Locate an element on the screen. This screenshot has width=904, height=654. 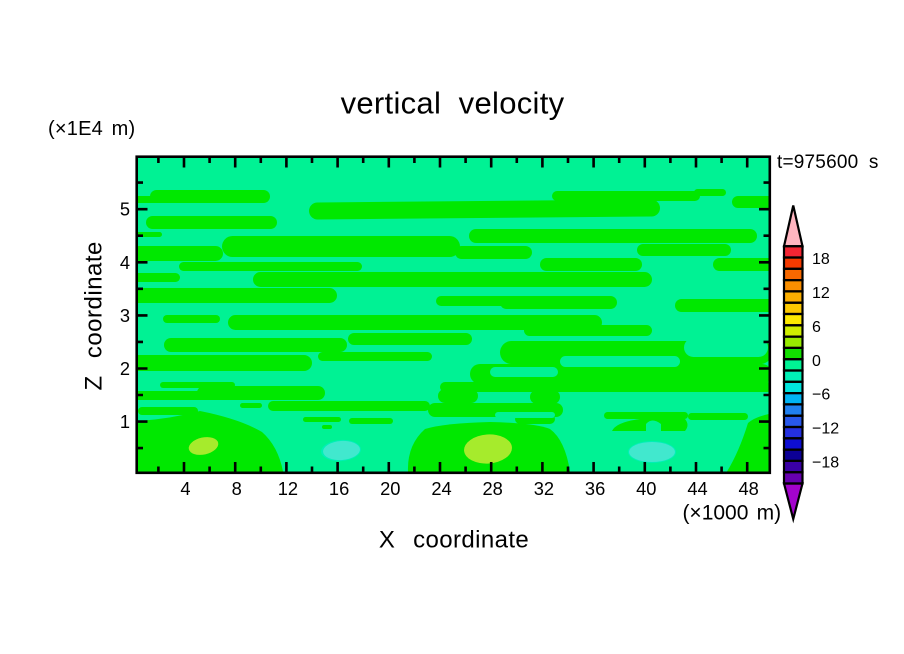
svg-text: t=975600 s is located at coordinates (828, 162).